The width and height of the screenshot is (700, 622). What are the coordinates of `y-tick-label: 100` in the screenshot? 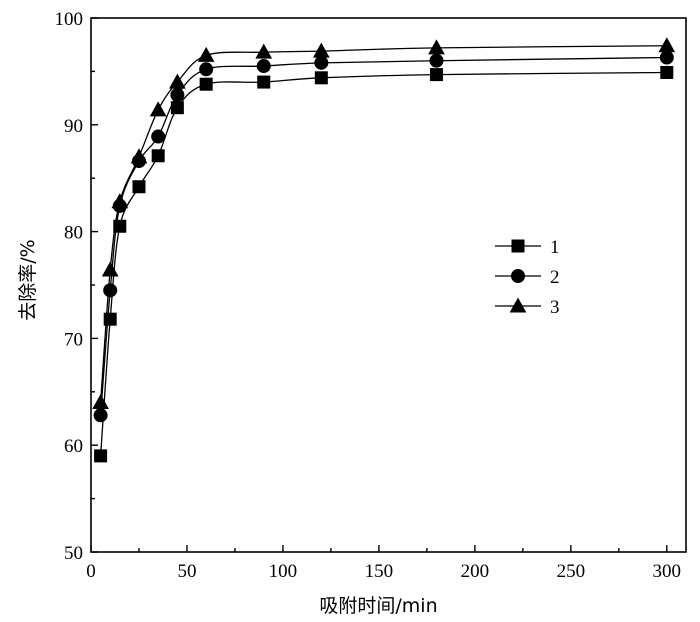 It's located at (69, 19).